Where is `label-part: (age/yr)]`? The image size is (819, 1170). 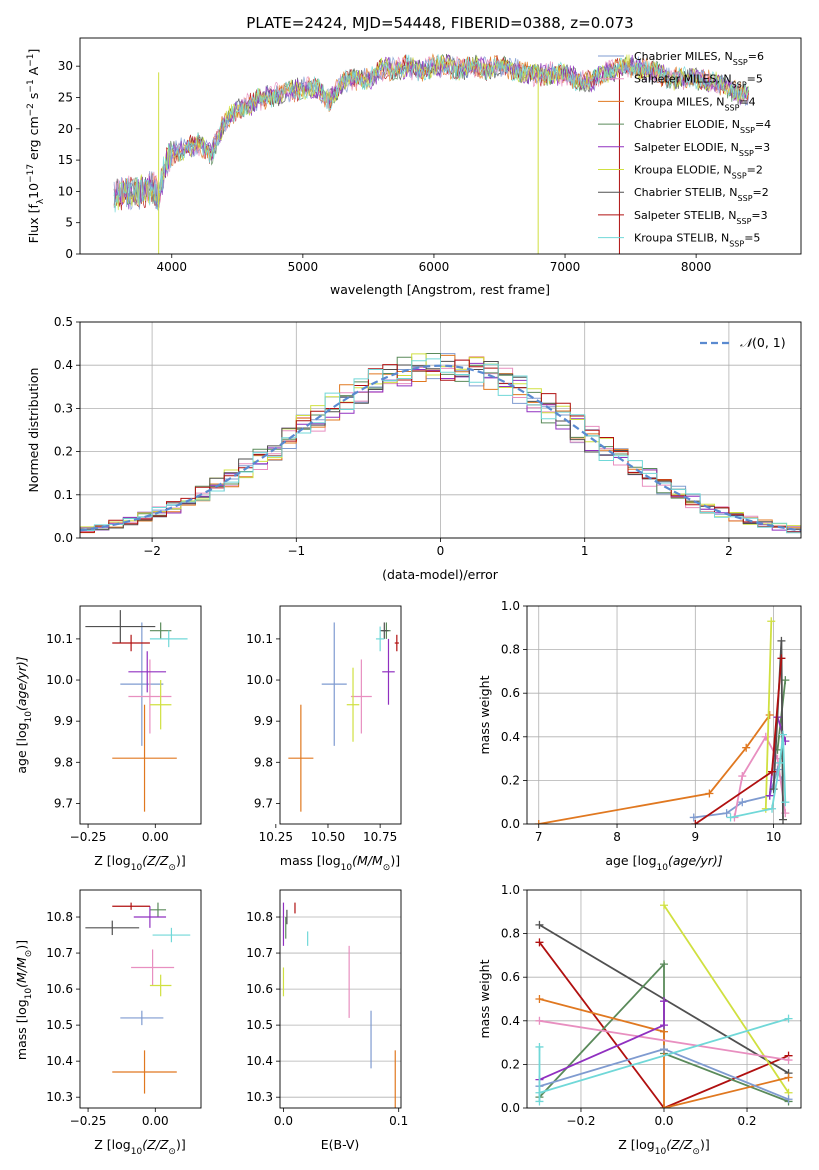 label-part: (age/yr)] is located at coordinates (695, 860).